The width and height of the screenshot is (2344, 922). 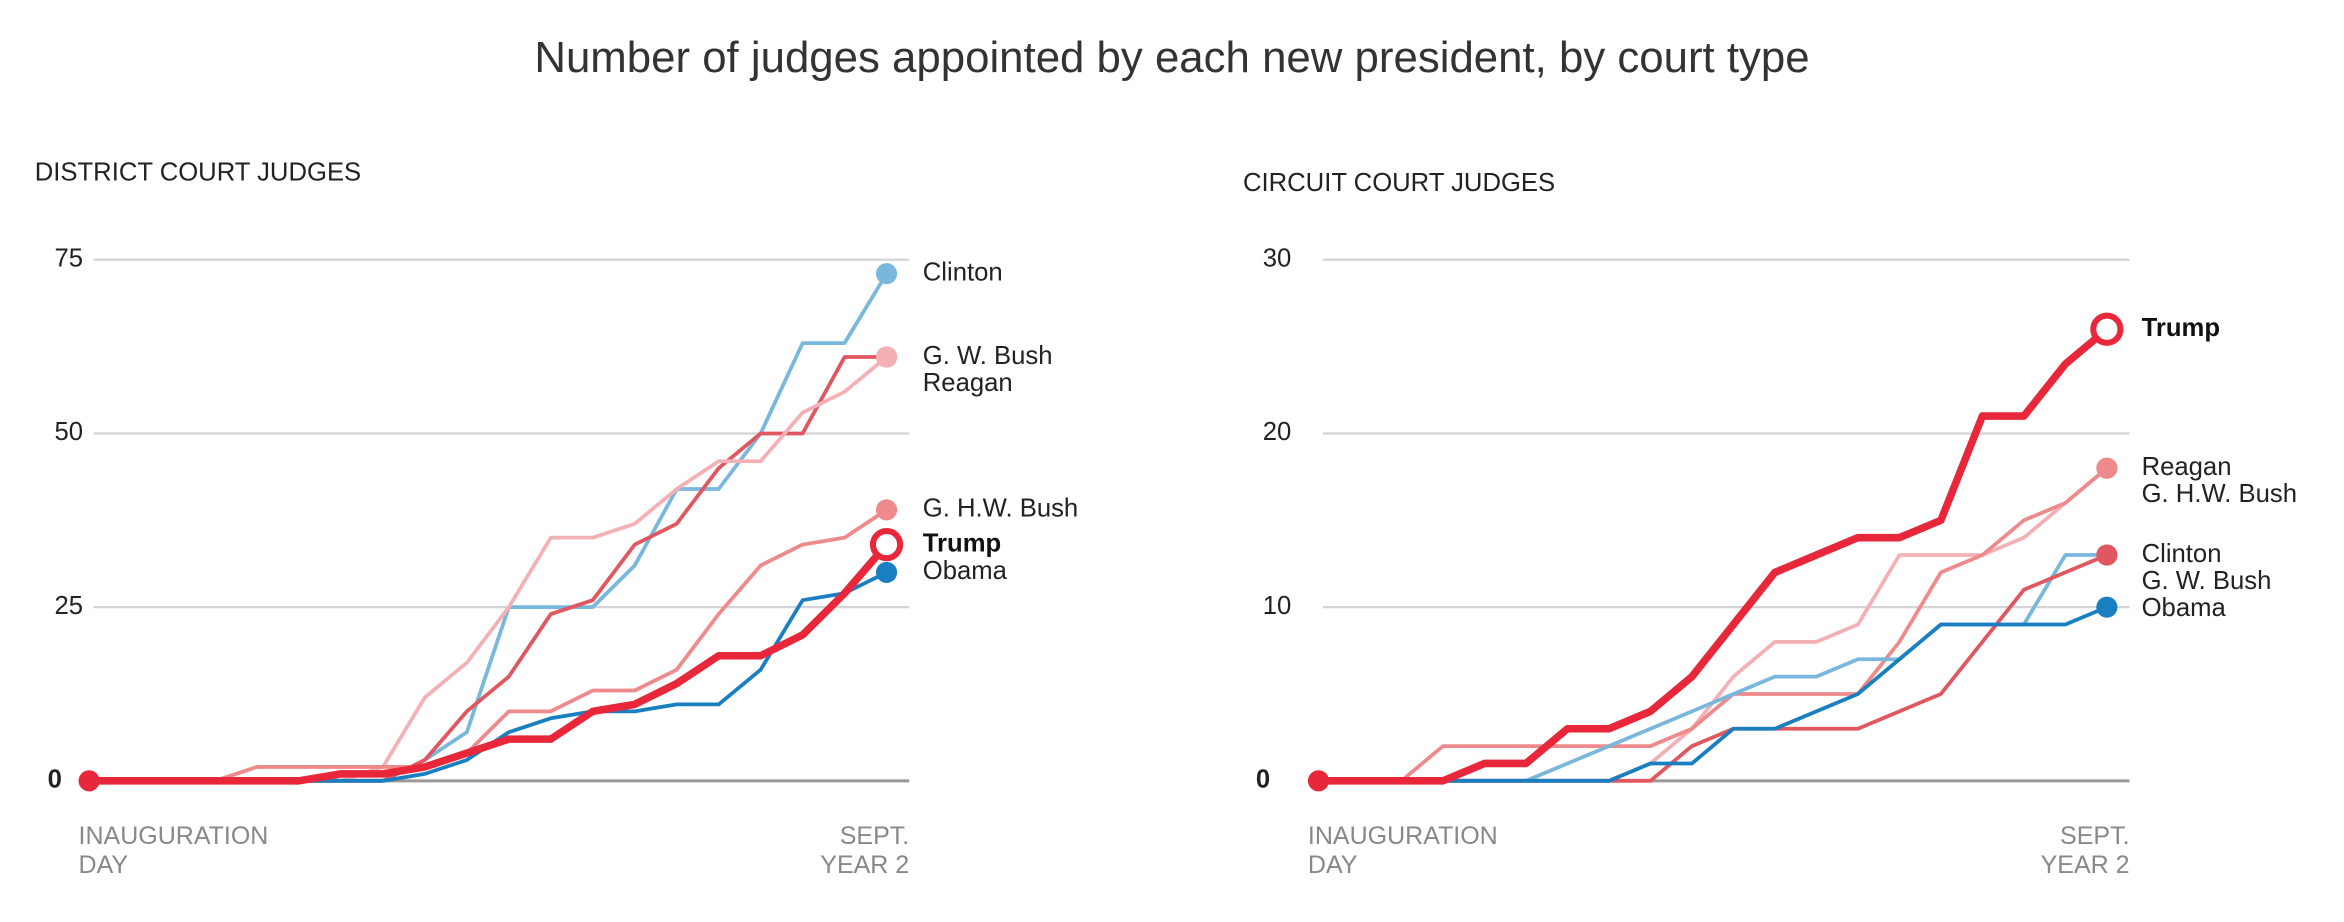 I want to click on y-tick-label: 30, so click(x=1277, y=259).